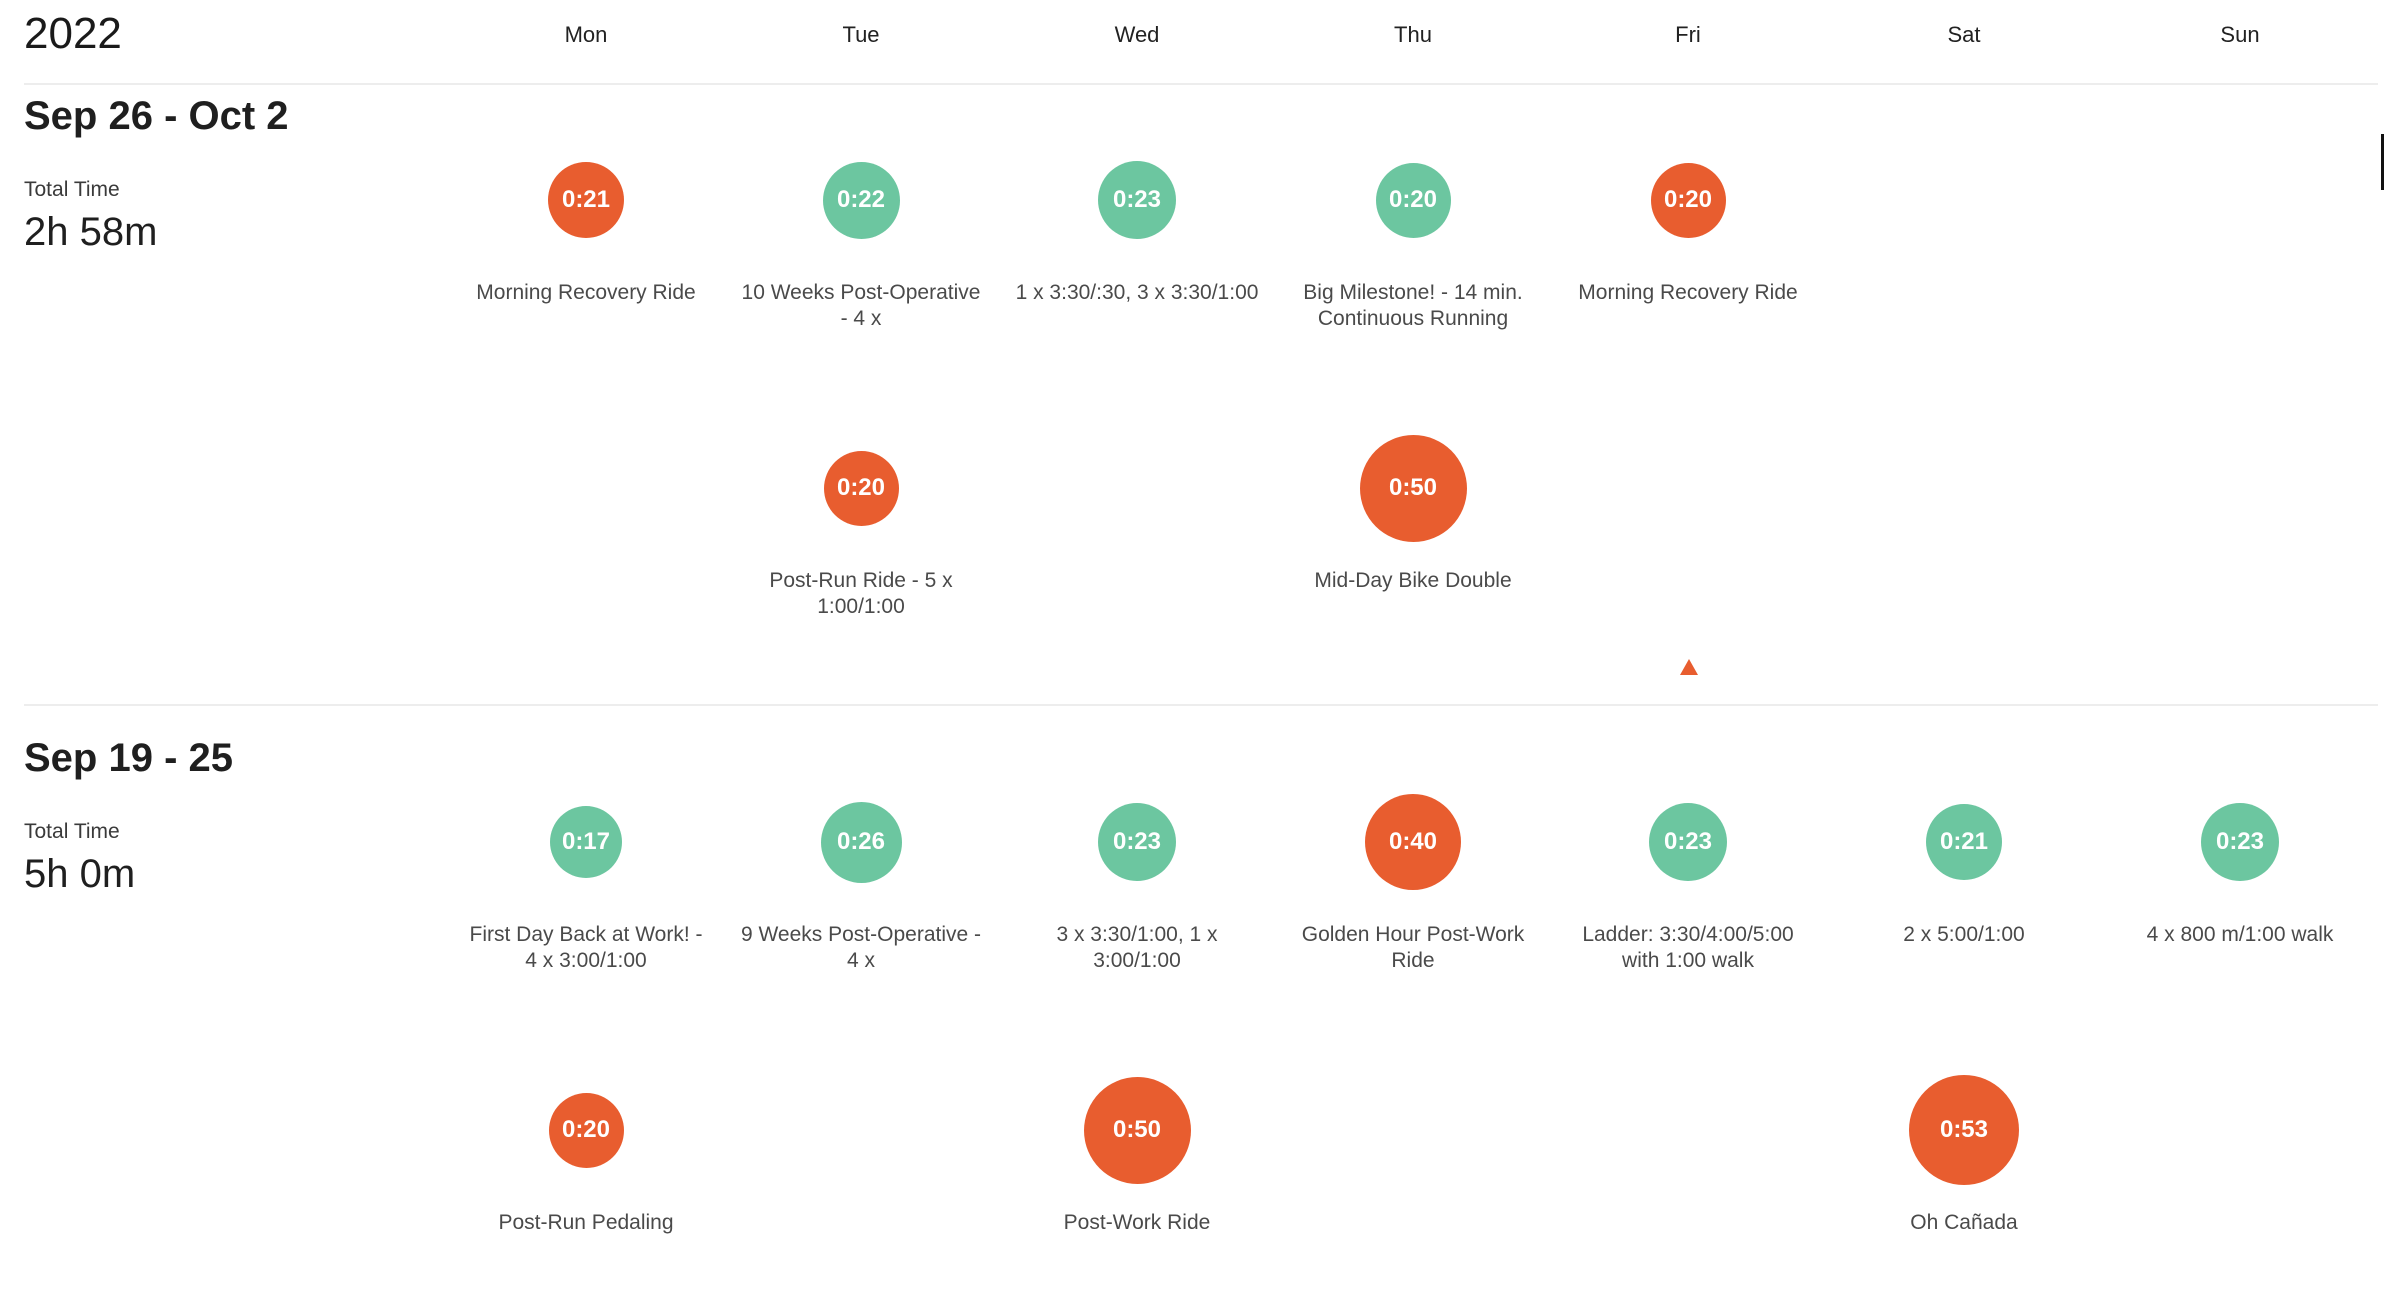 The image size is (2384, 1294). I want to click on activity-card: 0:50 Post-Work Ride, so click(1137, 1185).